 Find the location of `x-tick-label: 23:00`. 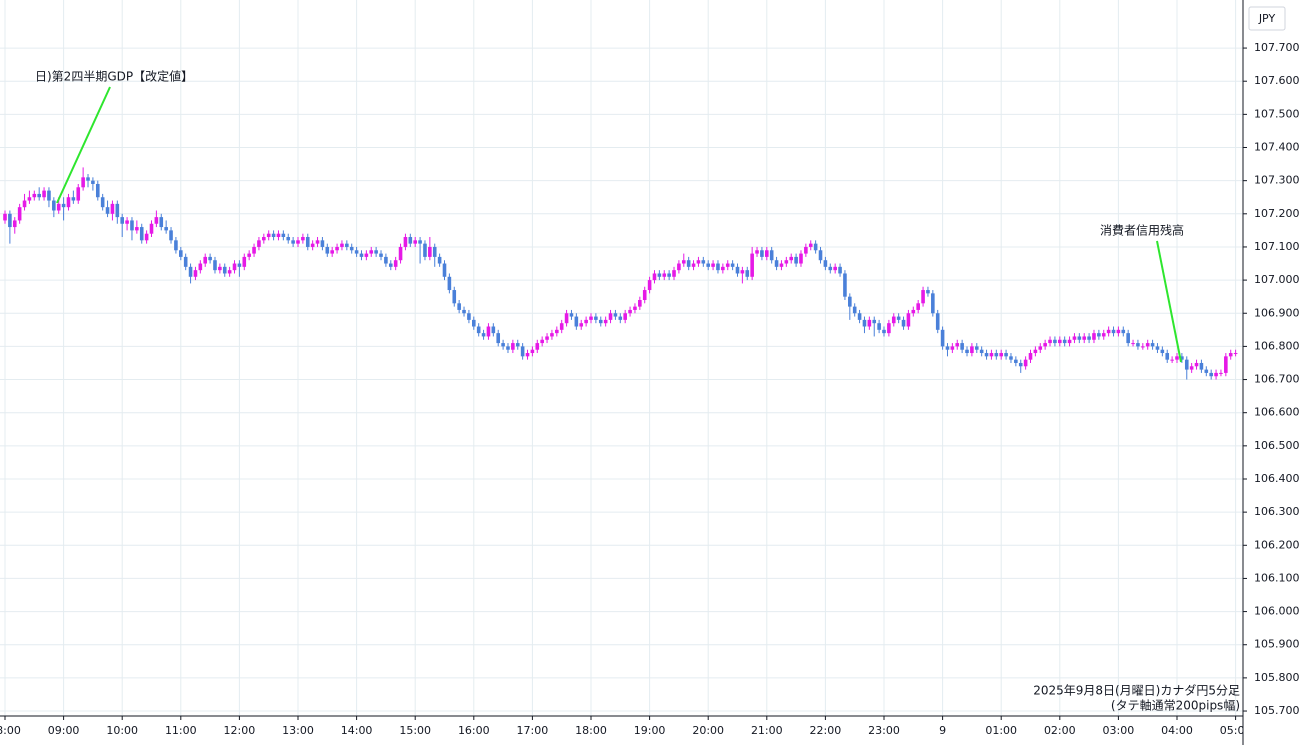

x-tick-label: 23:00 is located at coordinates (884, 730).